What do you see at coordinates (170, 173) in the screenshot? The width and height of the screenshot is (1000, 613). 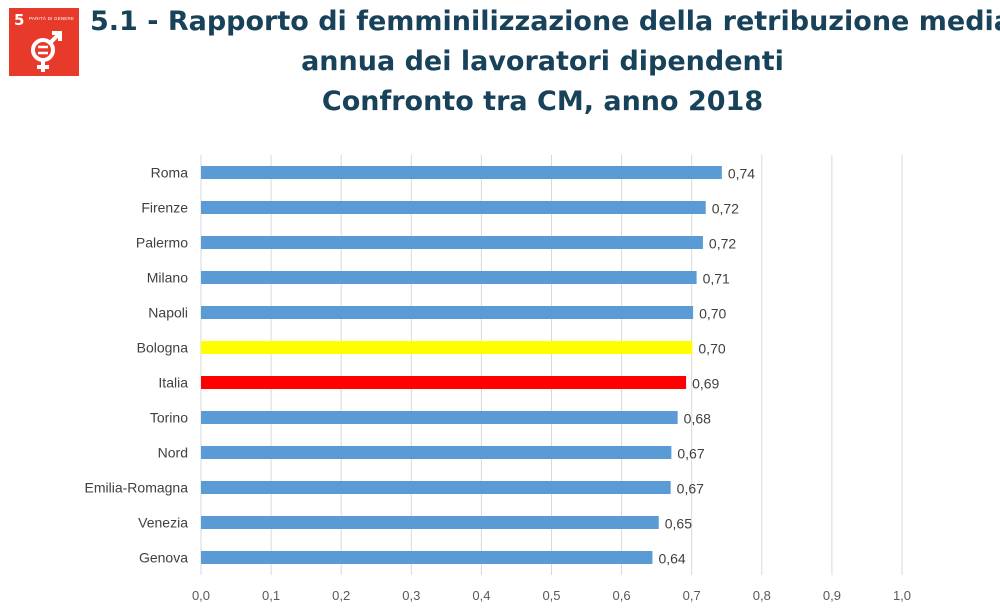 I see `category-label: Roma` at bounding box center [170, 173].